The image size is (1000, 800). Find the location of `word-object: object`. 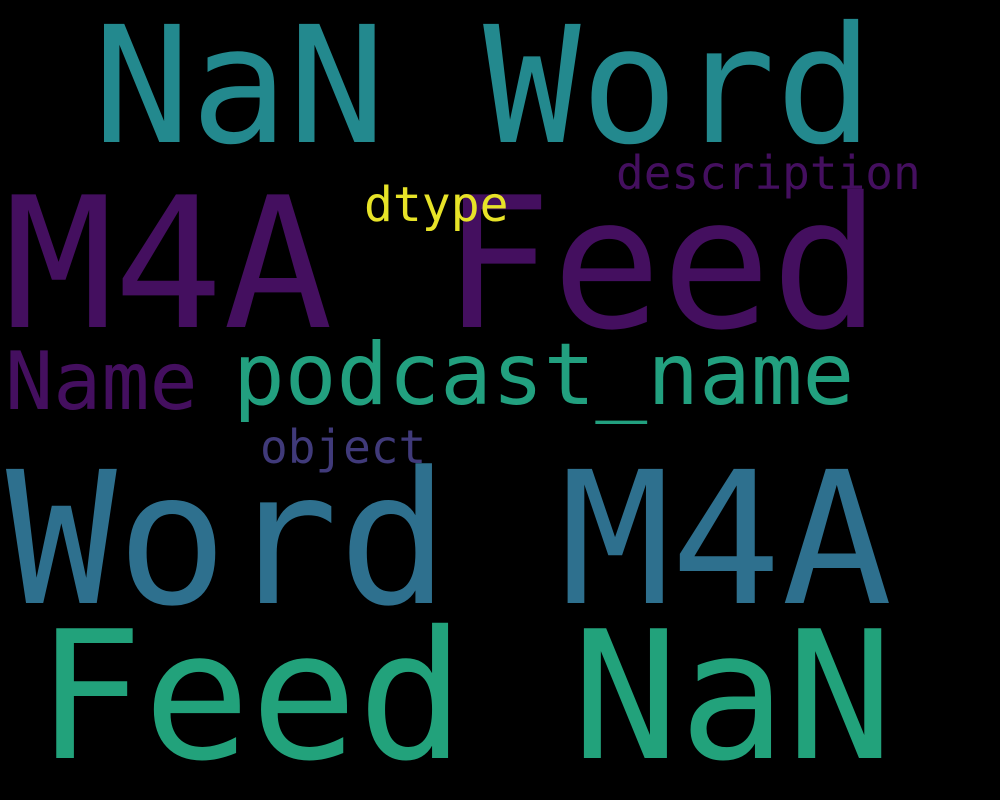

word-object: object is located at coordinates (343, 447).